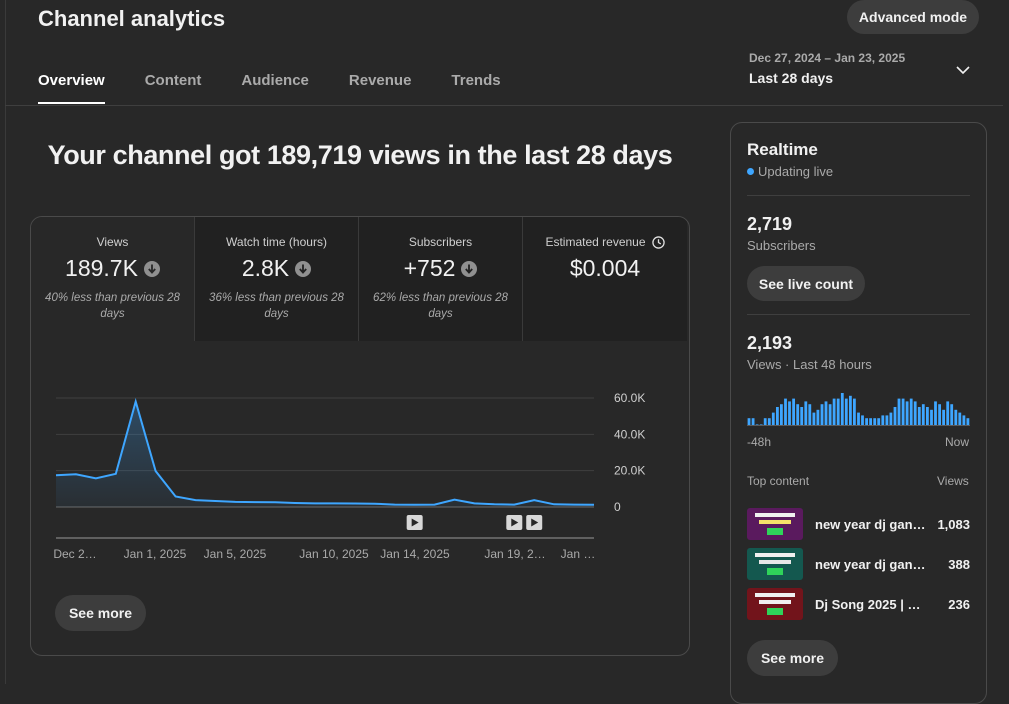 The height and width of the screenshot is (704, 1009). What do you see at coordinates (474, 522) in the screenshot?
I see `video-markers` at bounding box center [474, 522].